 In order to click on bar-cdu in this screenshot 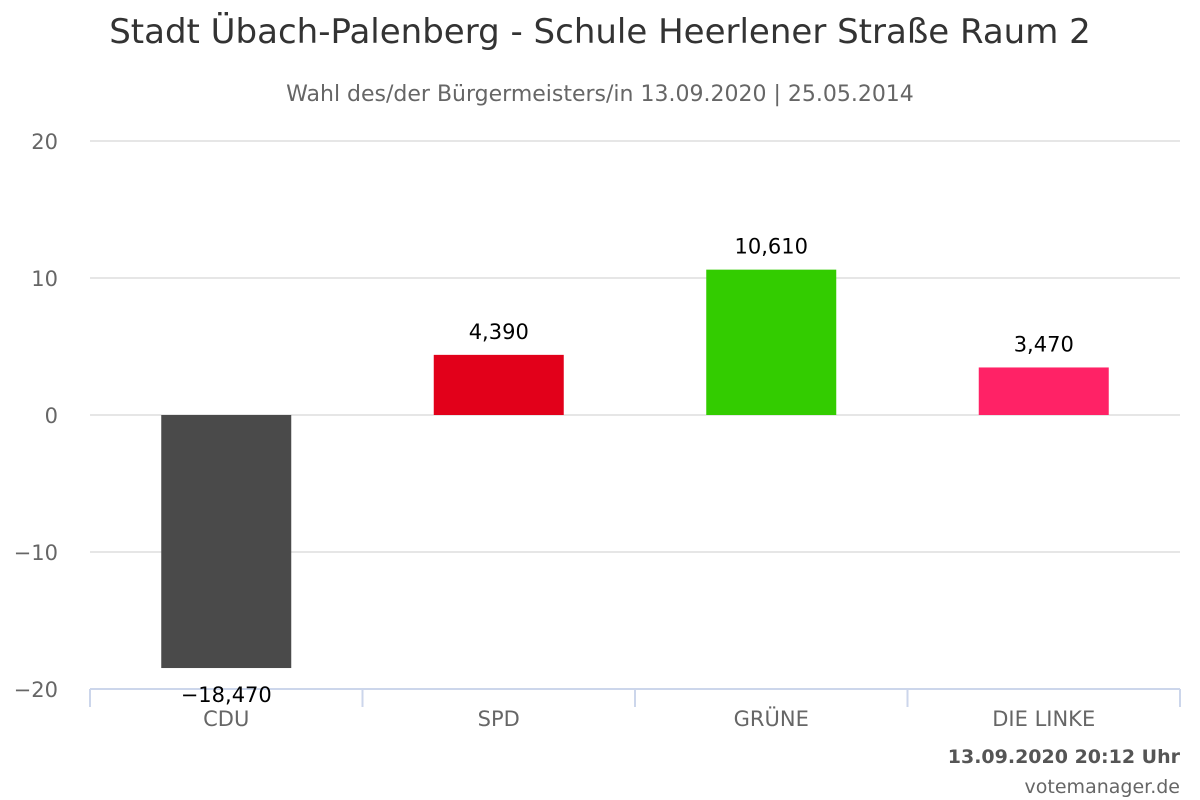, I will do `click(226, 542)`.